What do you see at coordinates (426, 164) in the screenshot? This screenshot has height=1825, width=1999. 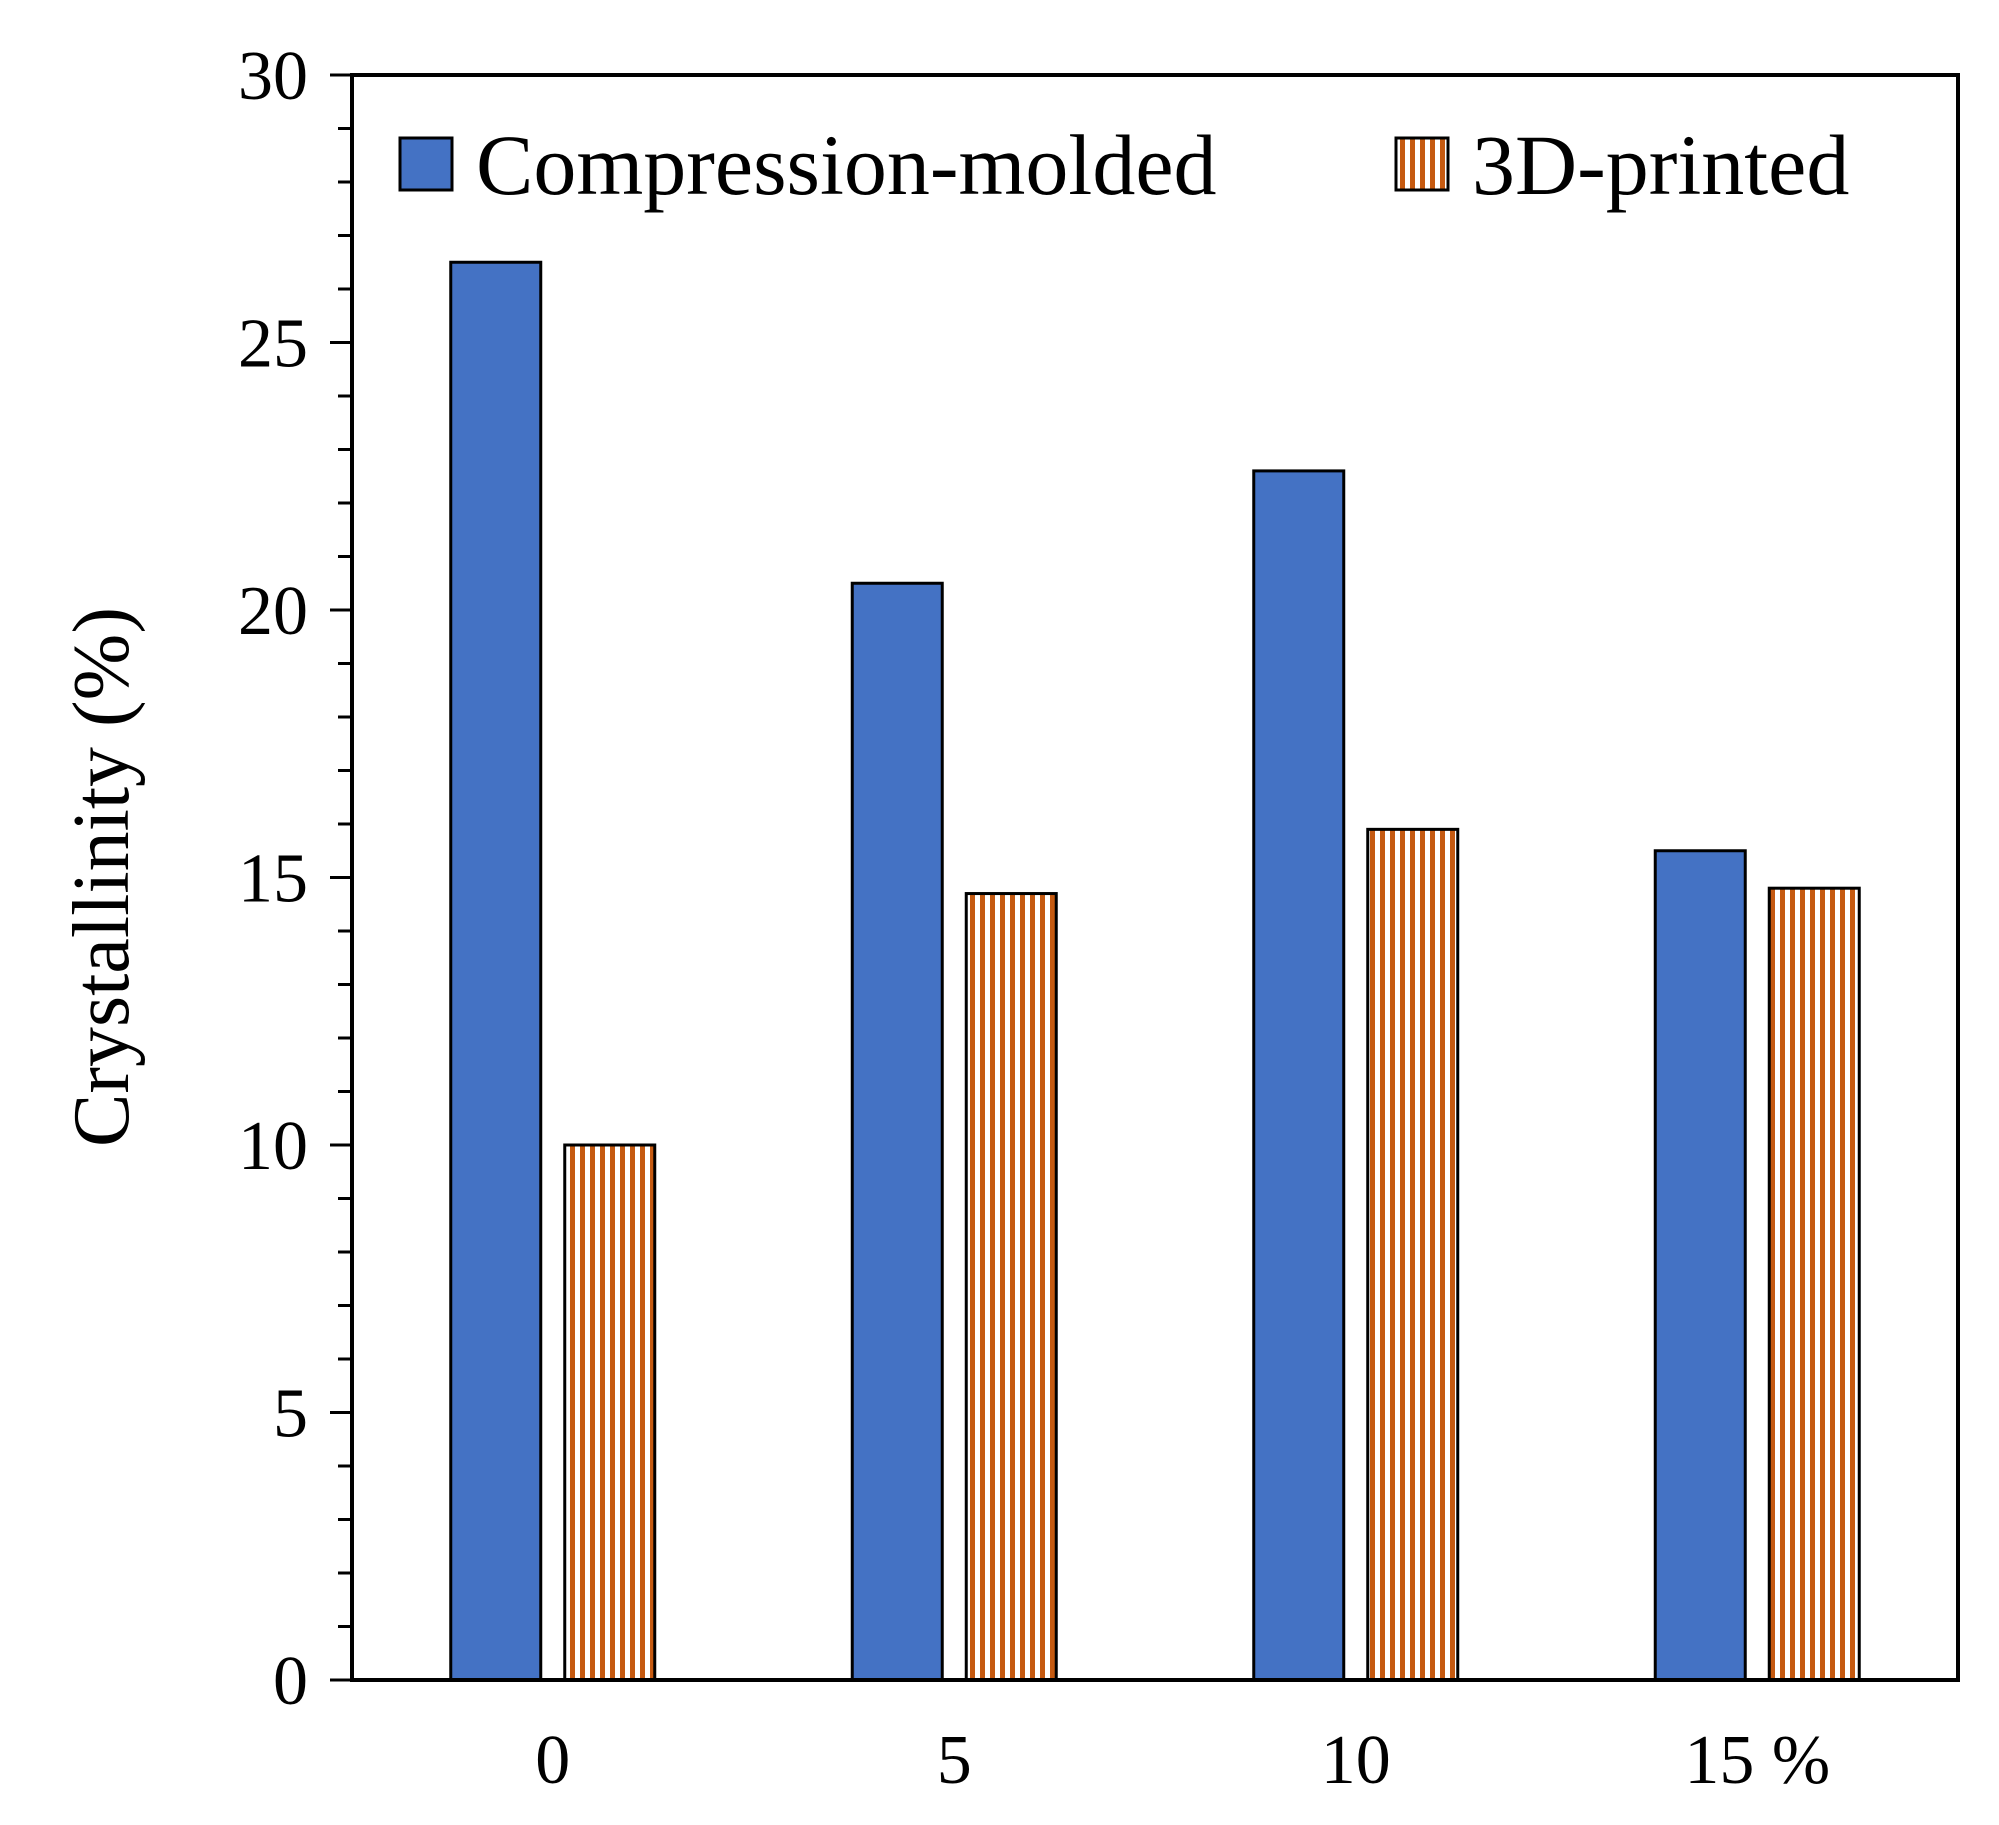 I see `legend-swatch-compression-molded` at bounding box center [426, 164].